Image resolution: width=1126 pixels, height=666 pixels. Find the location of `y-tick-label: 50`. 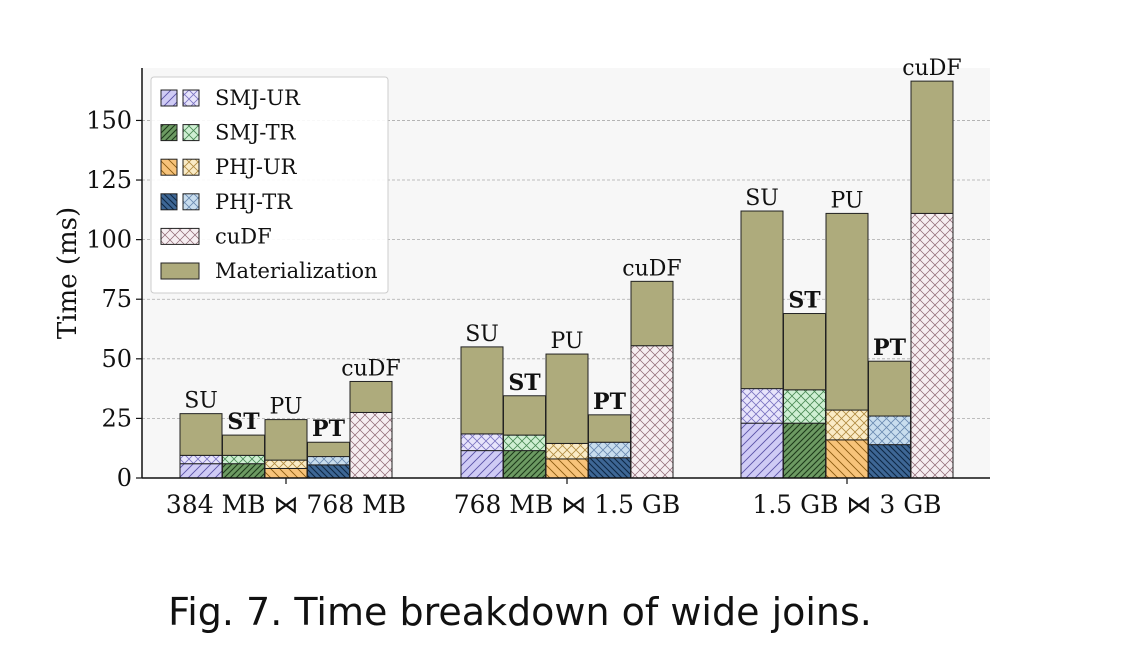

y-tick-label: 50 is located at coordinates (116, 359).